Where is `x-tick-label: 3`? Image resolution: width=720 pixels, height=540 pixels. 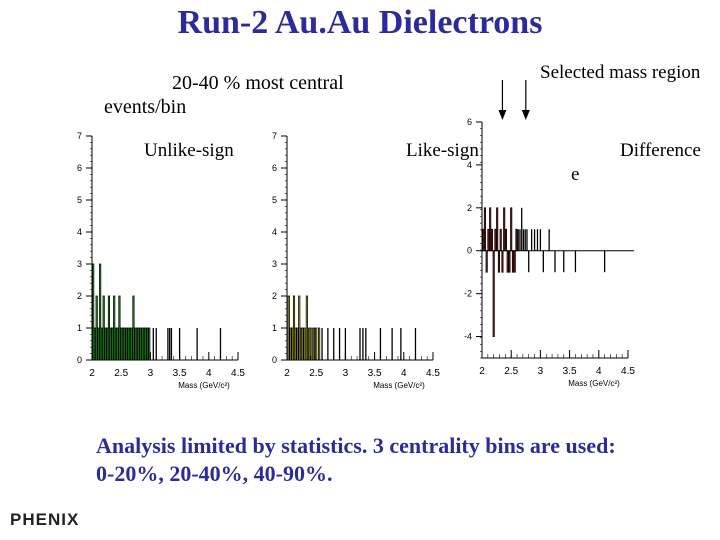 x-tick-label: 3 is located at coordinates (541, 371).